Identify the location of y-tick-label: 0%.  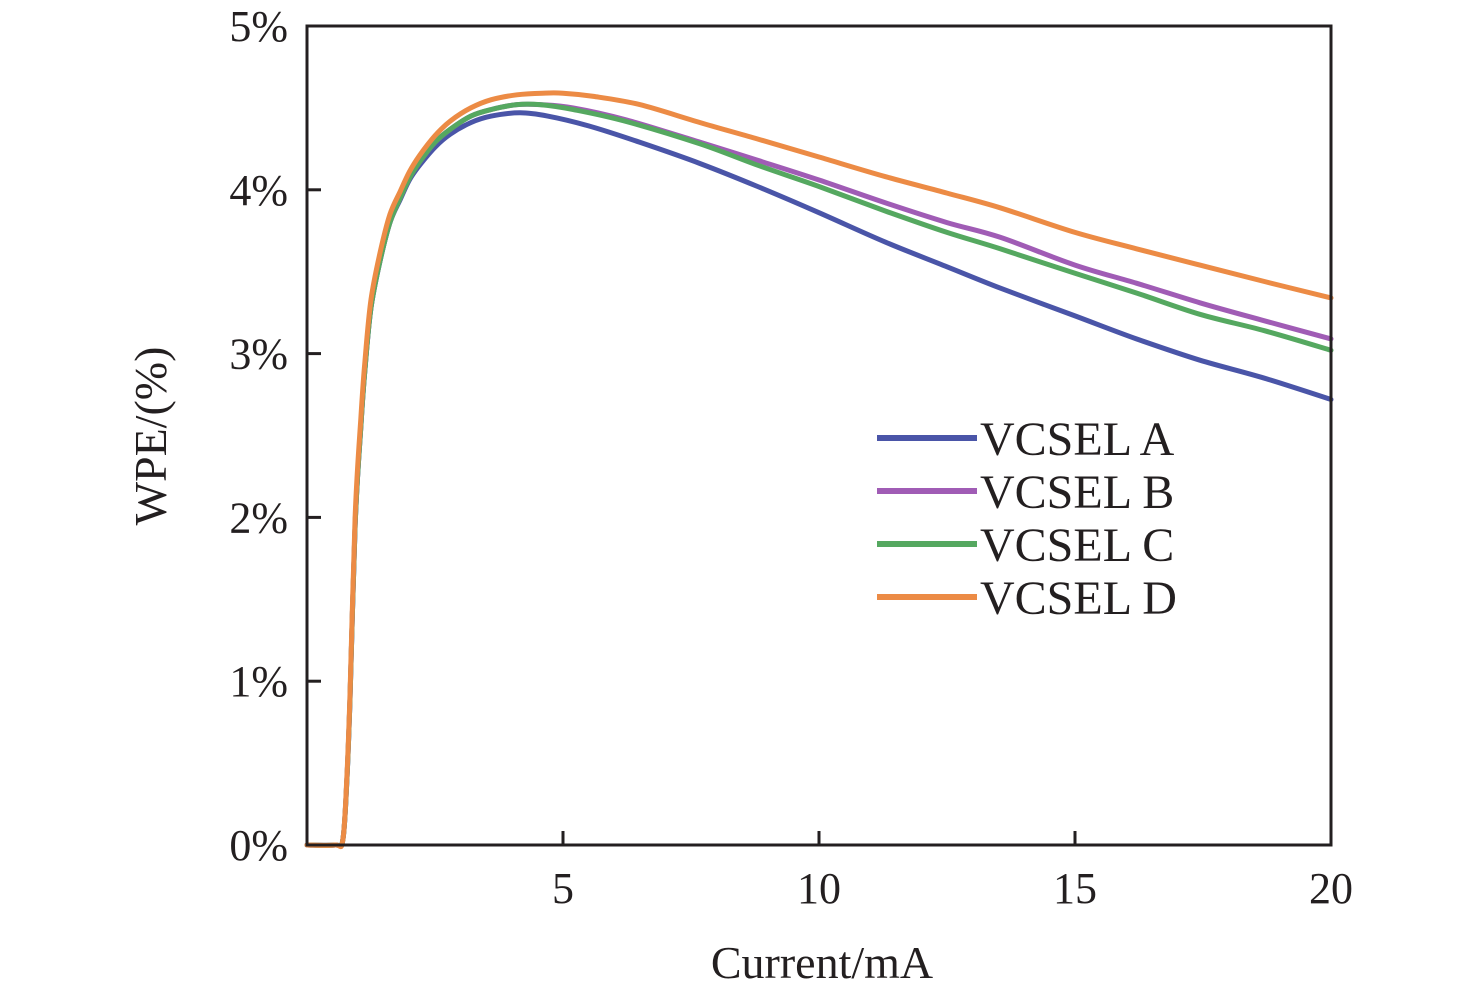
(258, 845).